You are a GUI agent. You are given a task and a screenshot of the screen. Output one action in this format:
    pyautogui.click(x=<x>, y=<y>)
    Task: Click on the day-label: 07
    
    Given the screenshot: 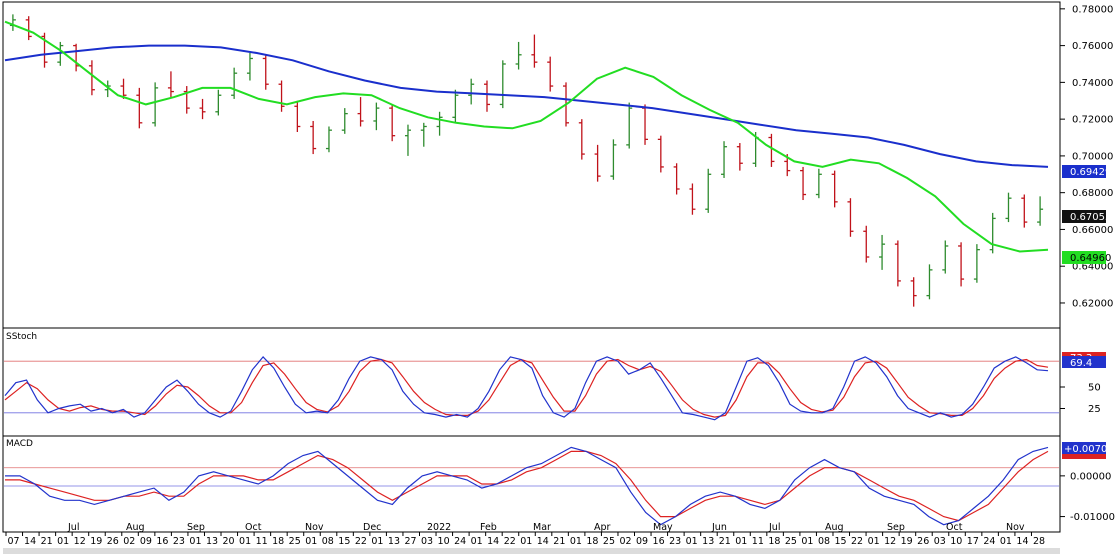 What is the action you would take?
    pyautogui.click(x=14, y=541)
    